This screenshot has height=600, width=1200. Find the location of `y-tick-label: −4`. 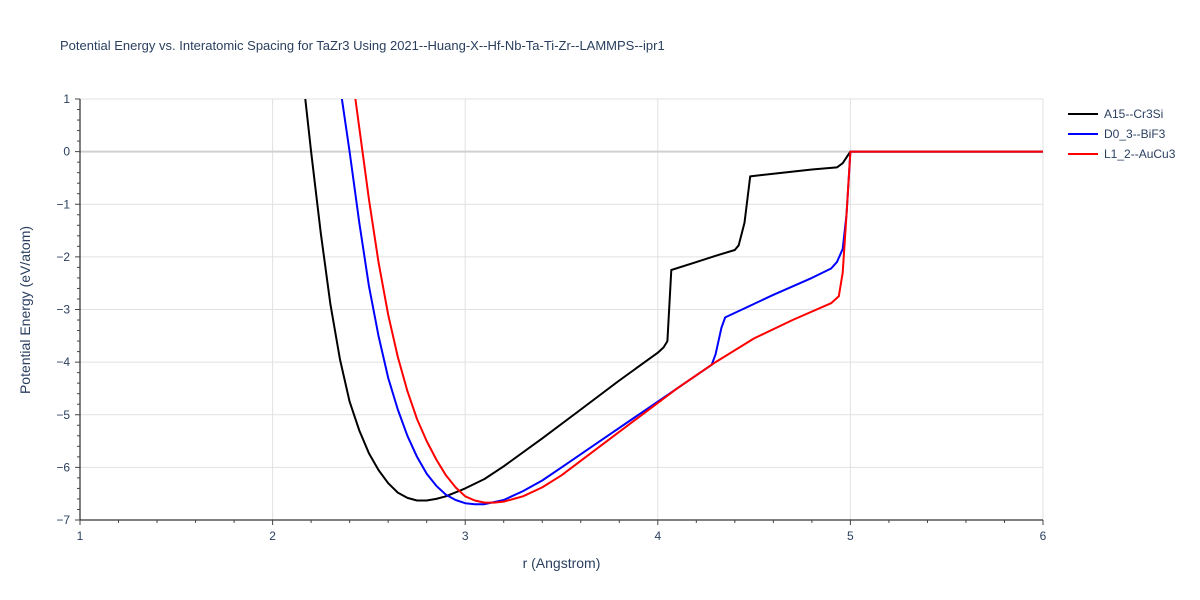

y-tick-label: −4 is located at coordinates (63, 362).